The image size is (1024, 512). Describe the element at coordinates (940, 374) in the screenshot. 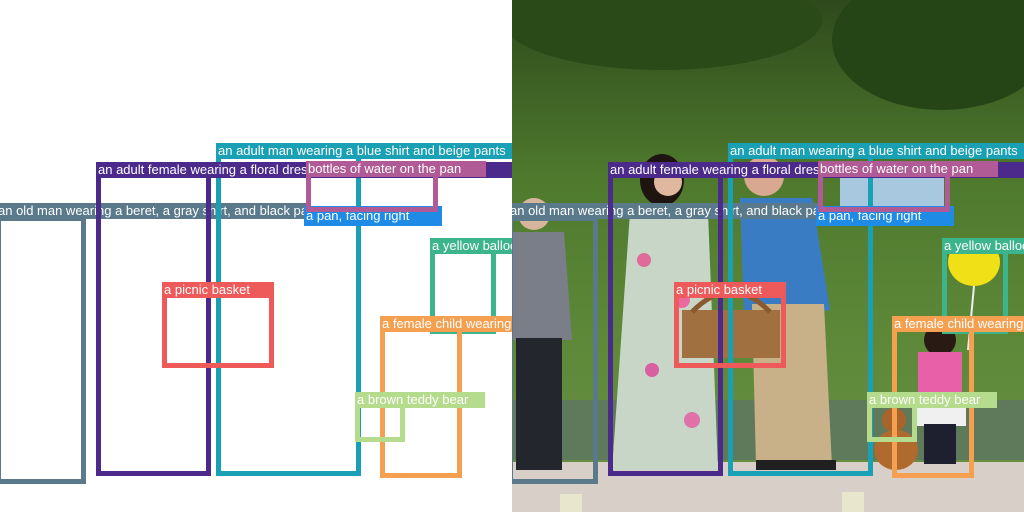

I see `child-pink-shirt` at that location.